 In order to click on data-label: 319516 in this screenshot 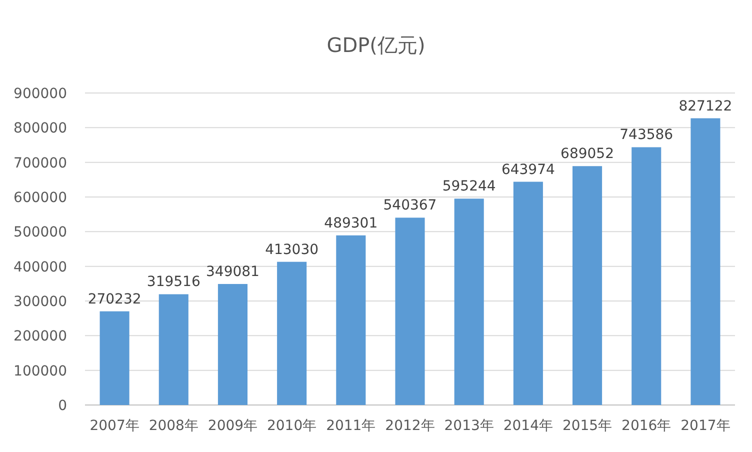, I will do `click(173, 282)`.